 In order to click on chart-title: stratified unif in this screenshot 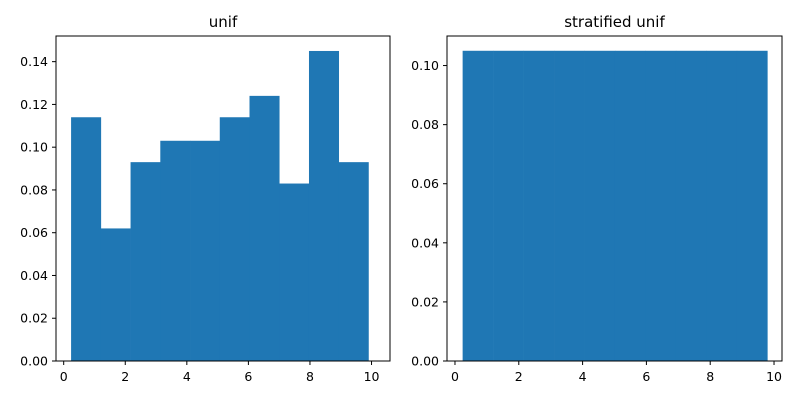, I will do `click(614, 22)`.